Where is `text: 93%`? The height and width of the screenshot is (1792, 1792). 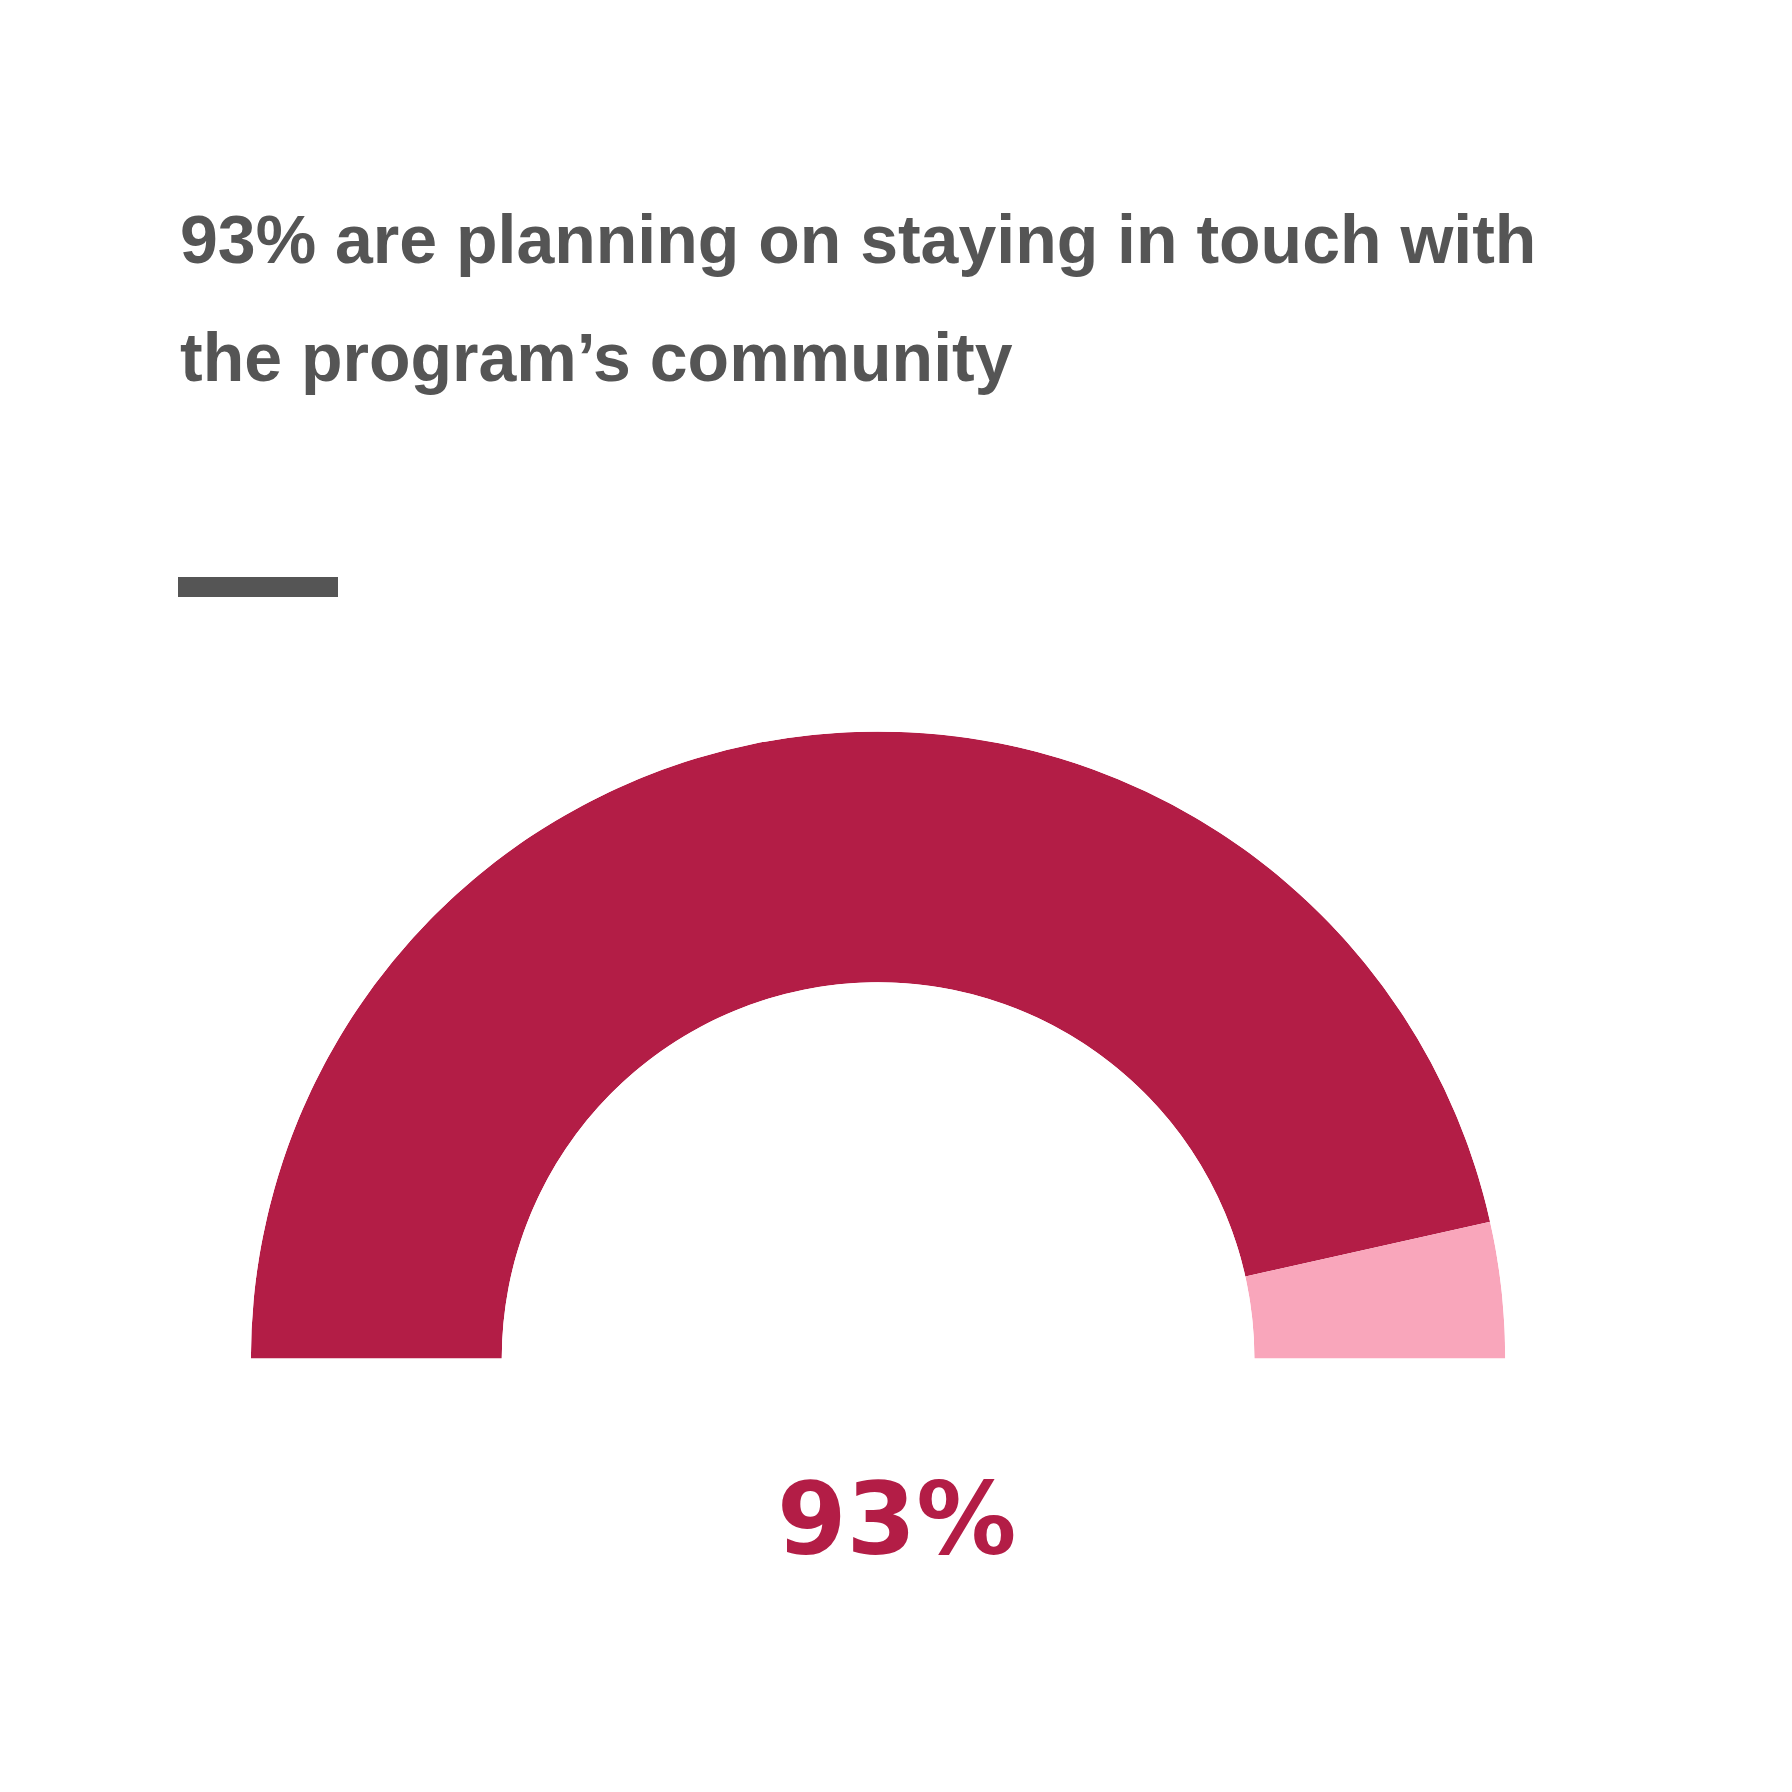
text: 93% is located at coordinates (897, 1519).